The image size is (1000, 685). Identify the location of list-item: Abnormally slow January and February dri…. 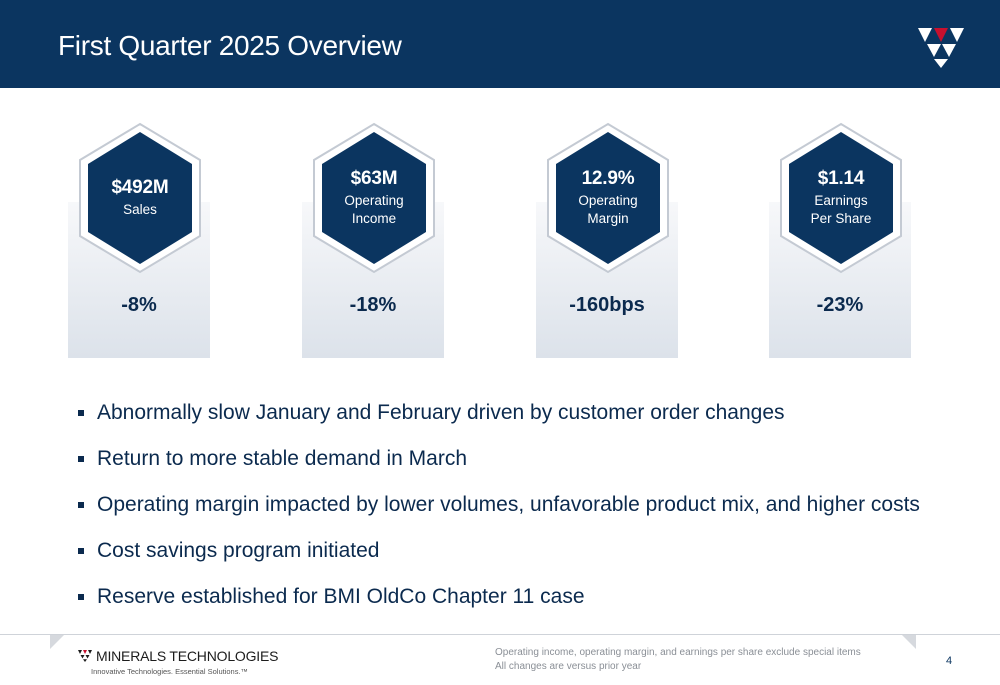
(528, 421).